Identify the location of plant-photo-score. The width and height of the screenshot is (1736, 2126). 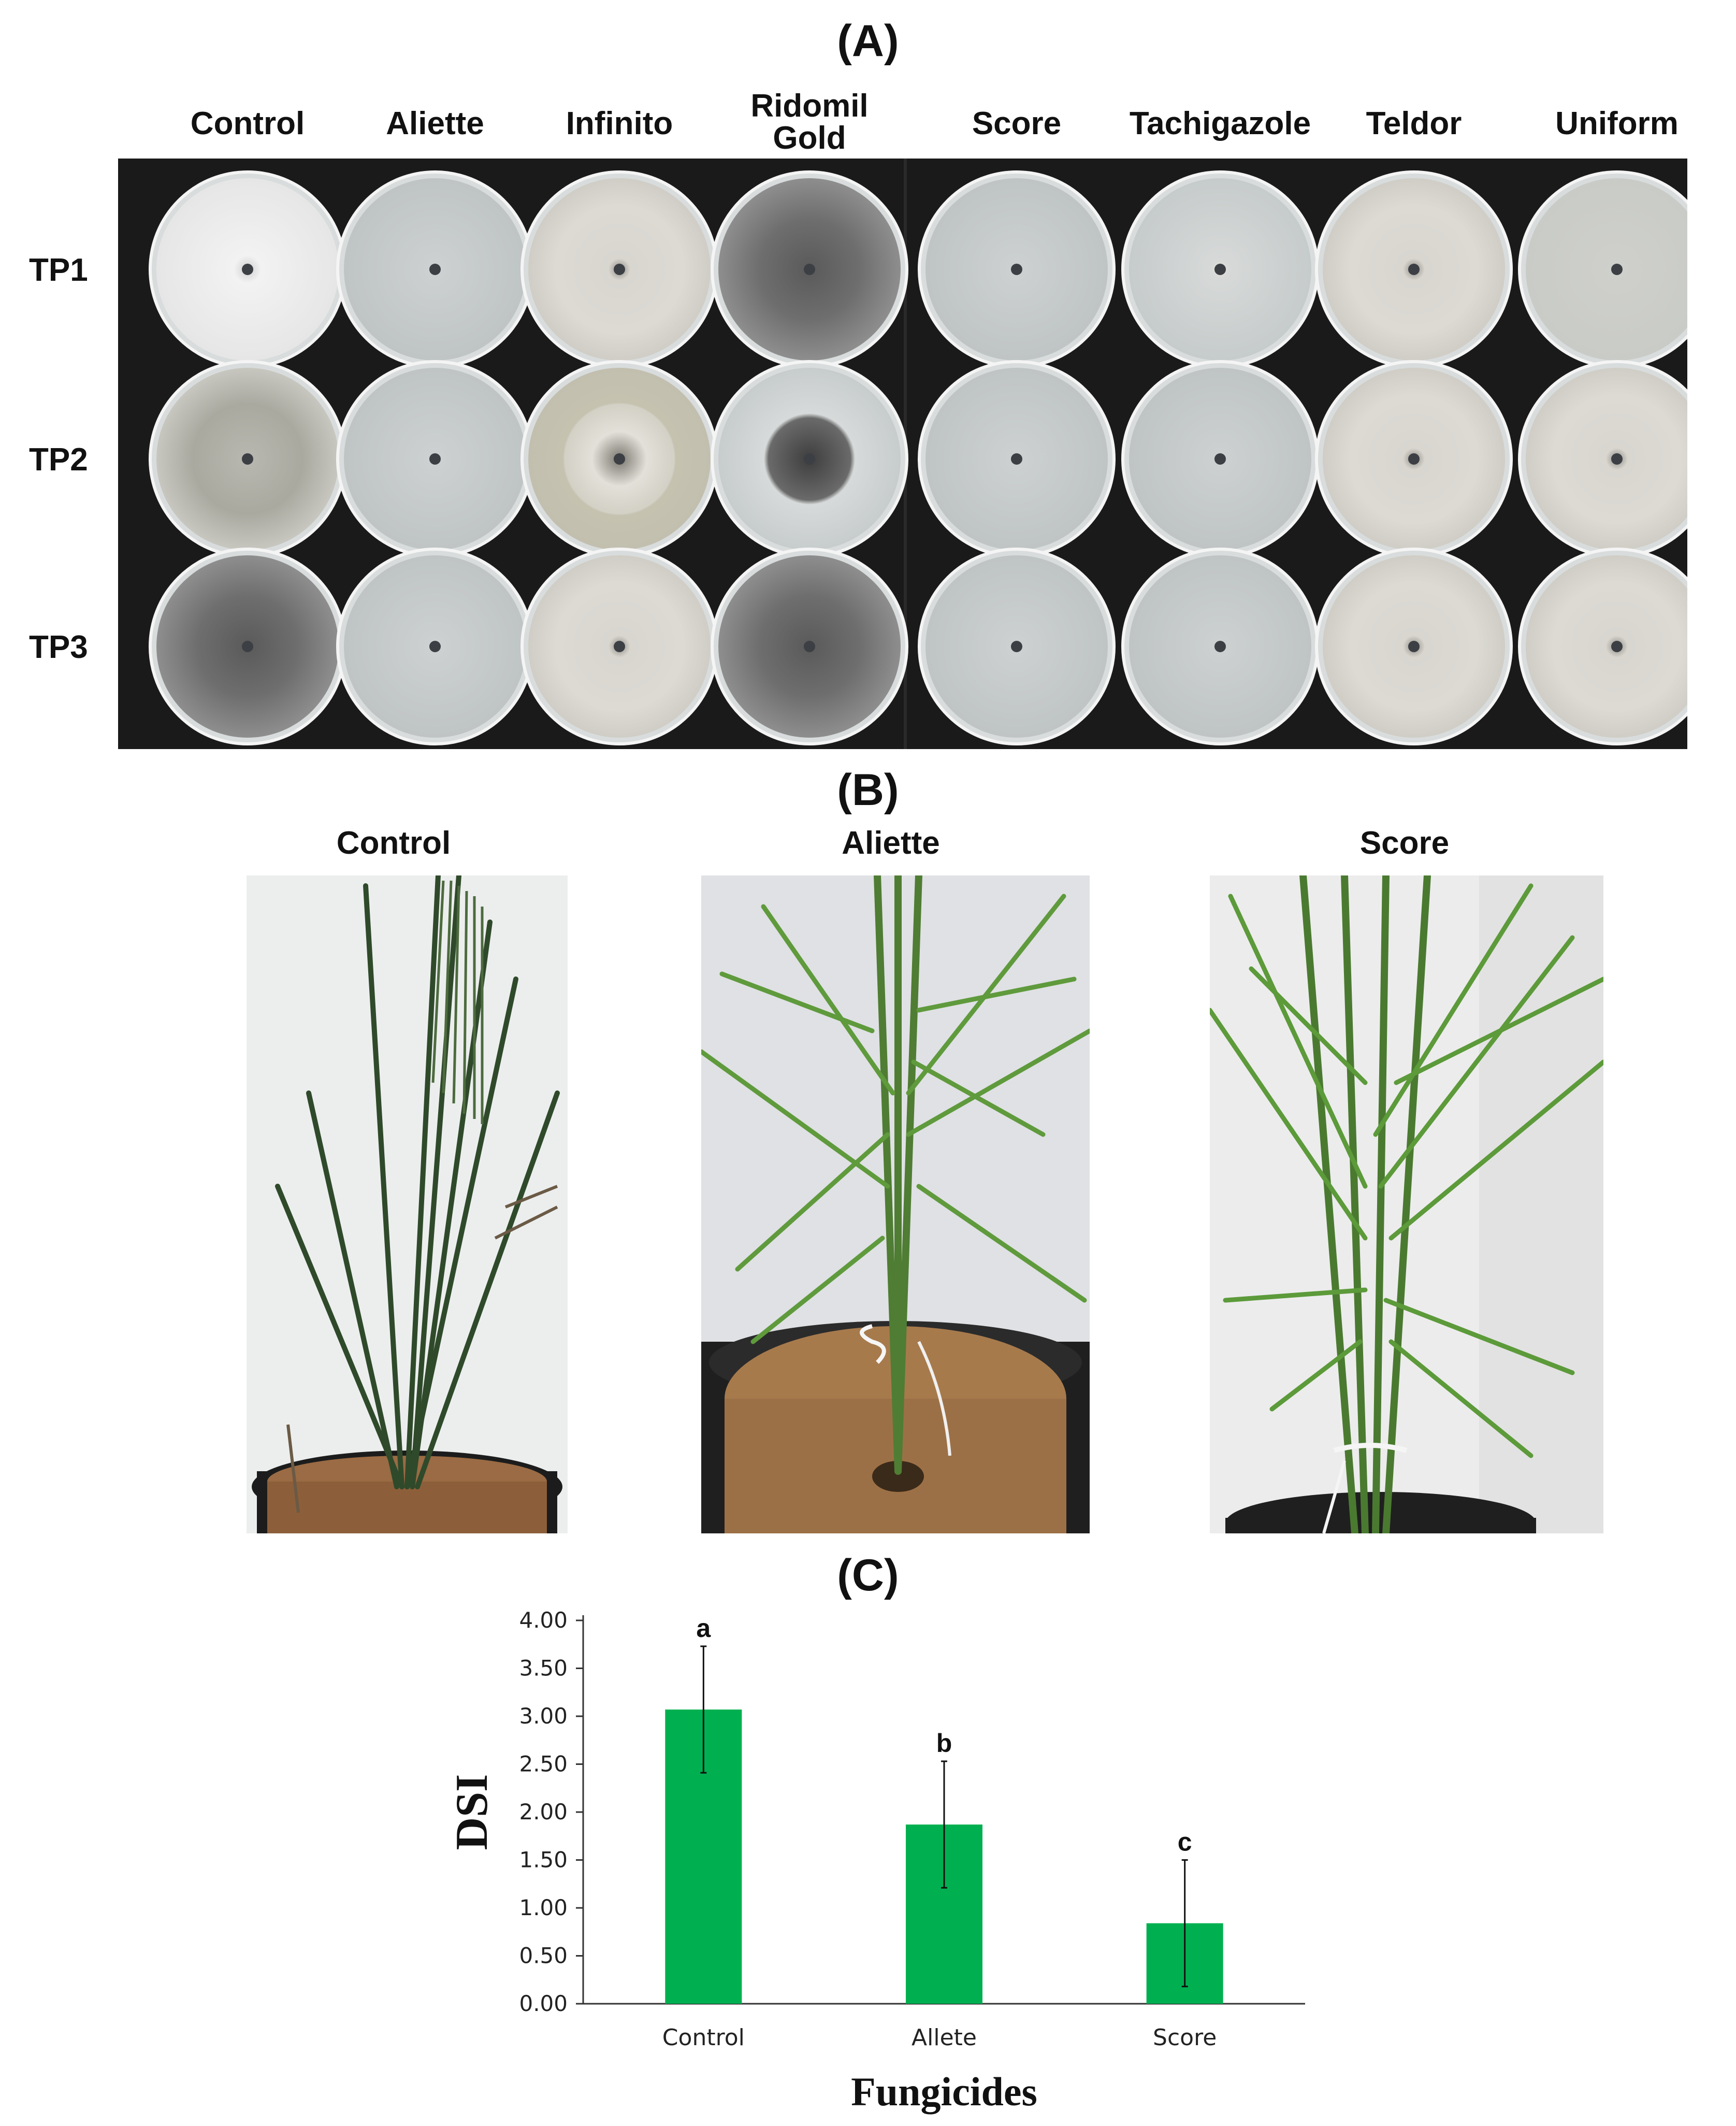
(1406, 1204).